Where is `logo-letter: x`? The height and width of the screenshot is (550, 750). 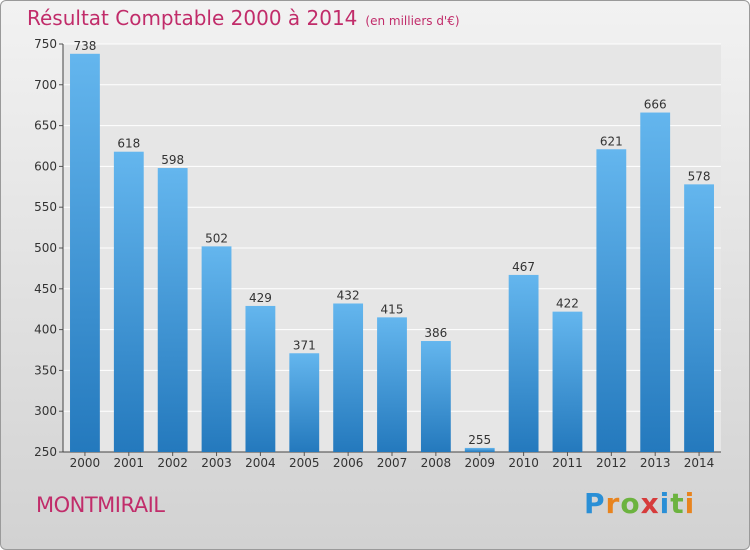 logo-letter: x is located at coordinates (650, 503).